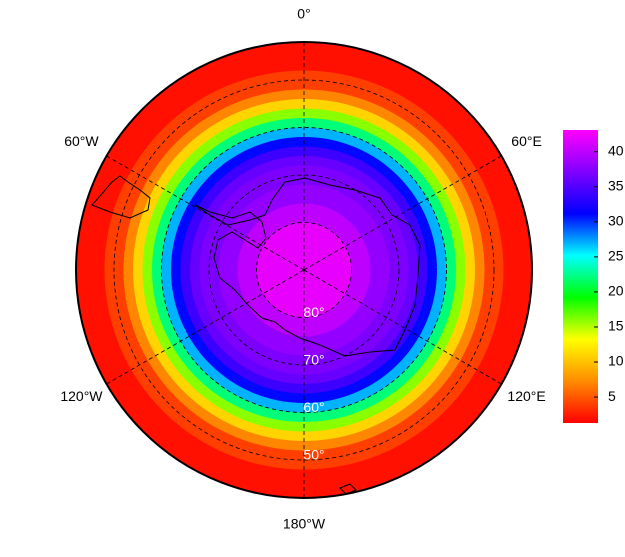 The width and height of the screenshot is (625, 557). I want to click on lat-label: 50°, so click(313, 455).